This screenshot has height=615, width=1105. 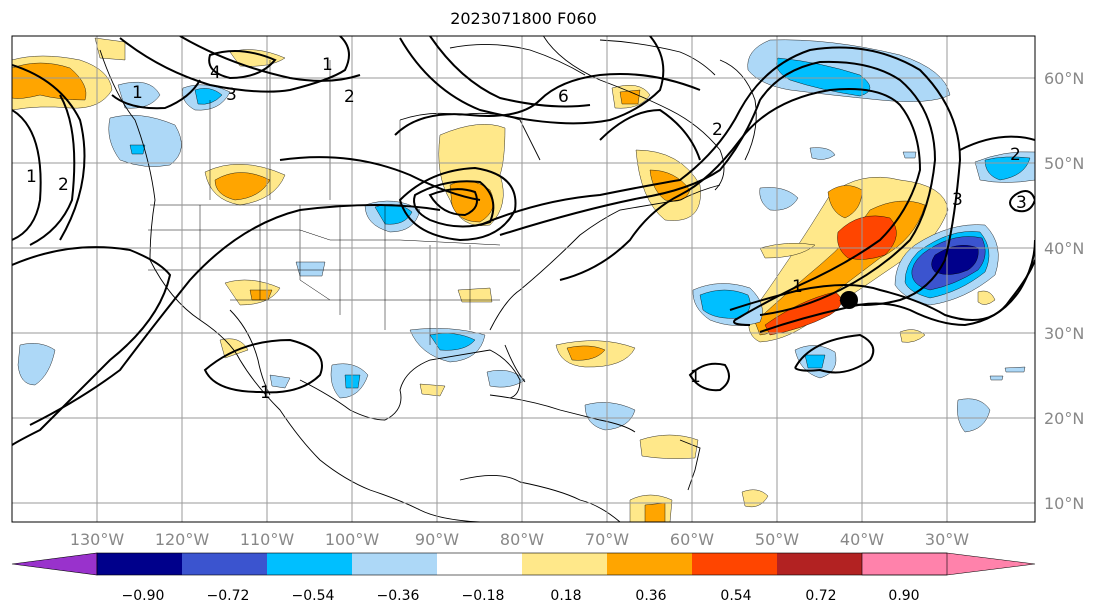 What do you see at coordinates (97, 539) in the screenshot?
I see `lon-label: 130°W` at bounding box center [97, 539].